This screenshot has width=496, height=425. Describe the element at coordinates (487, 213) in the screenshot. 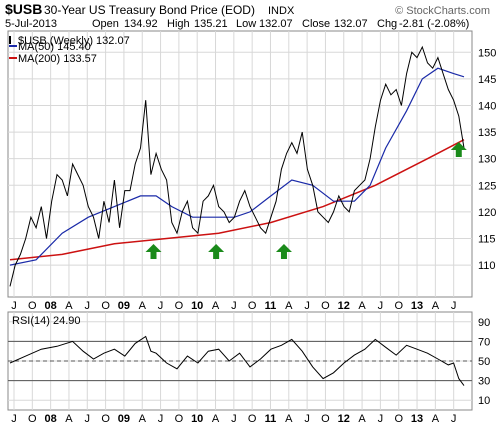

I see `price-y-tick-label: 120` at that location.